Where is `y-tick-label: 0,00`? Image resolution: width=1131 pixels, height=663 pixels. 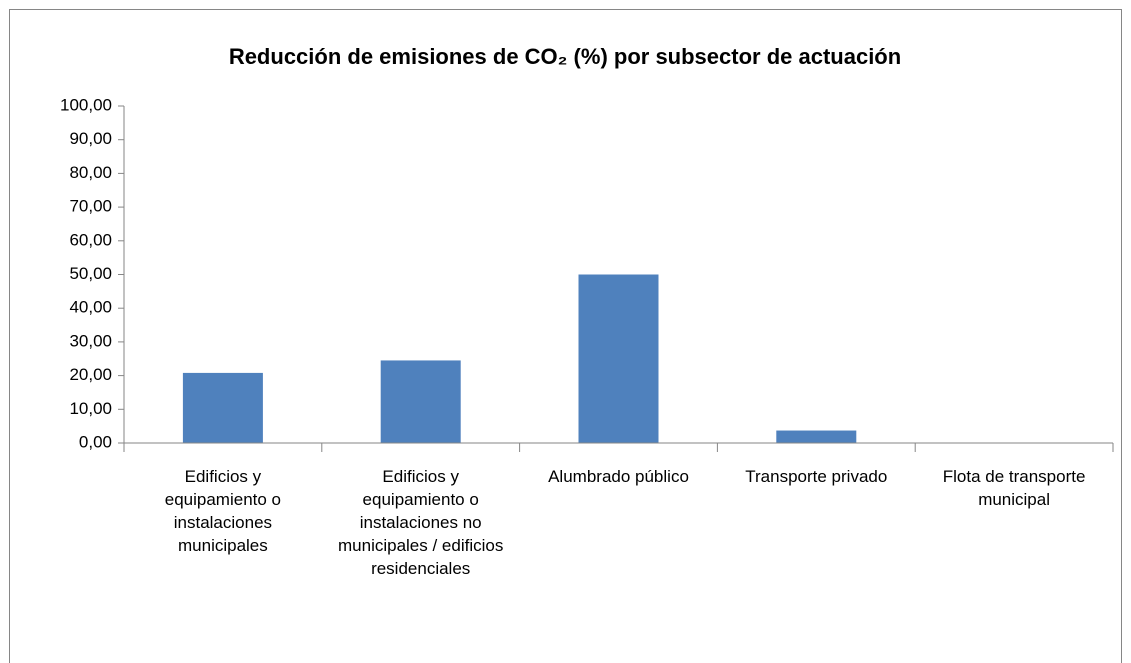 y-tick-label: 0,00 is located at coordinates (95, 441).